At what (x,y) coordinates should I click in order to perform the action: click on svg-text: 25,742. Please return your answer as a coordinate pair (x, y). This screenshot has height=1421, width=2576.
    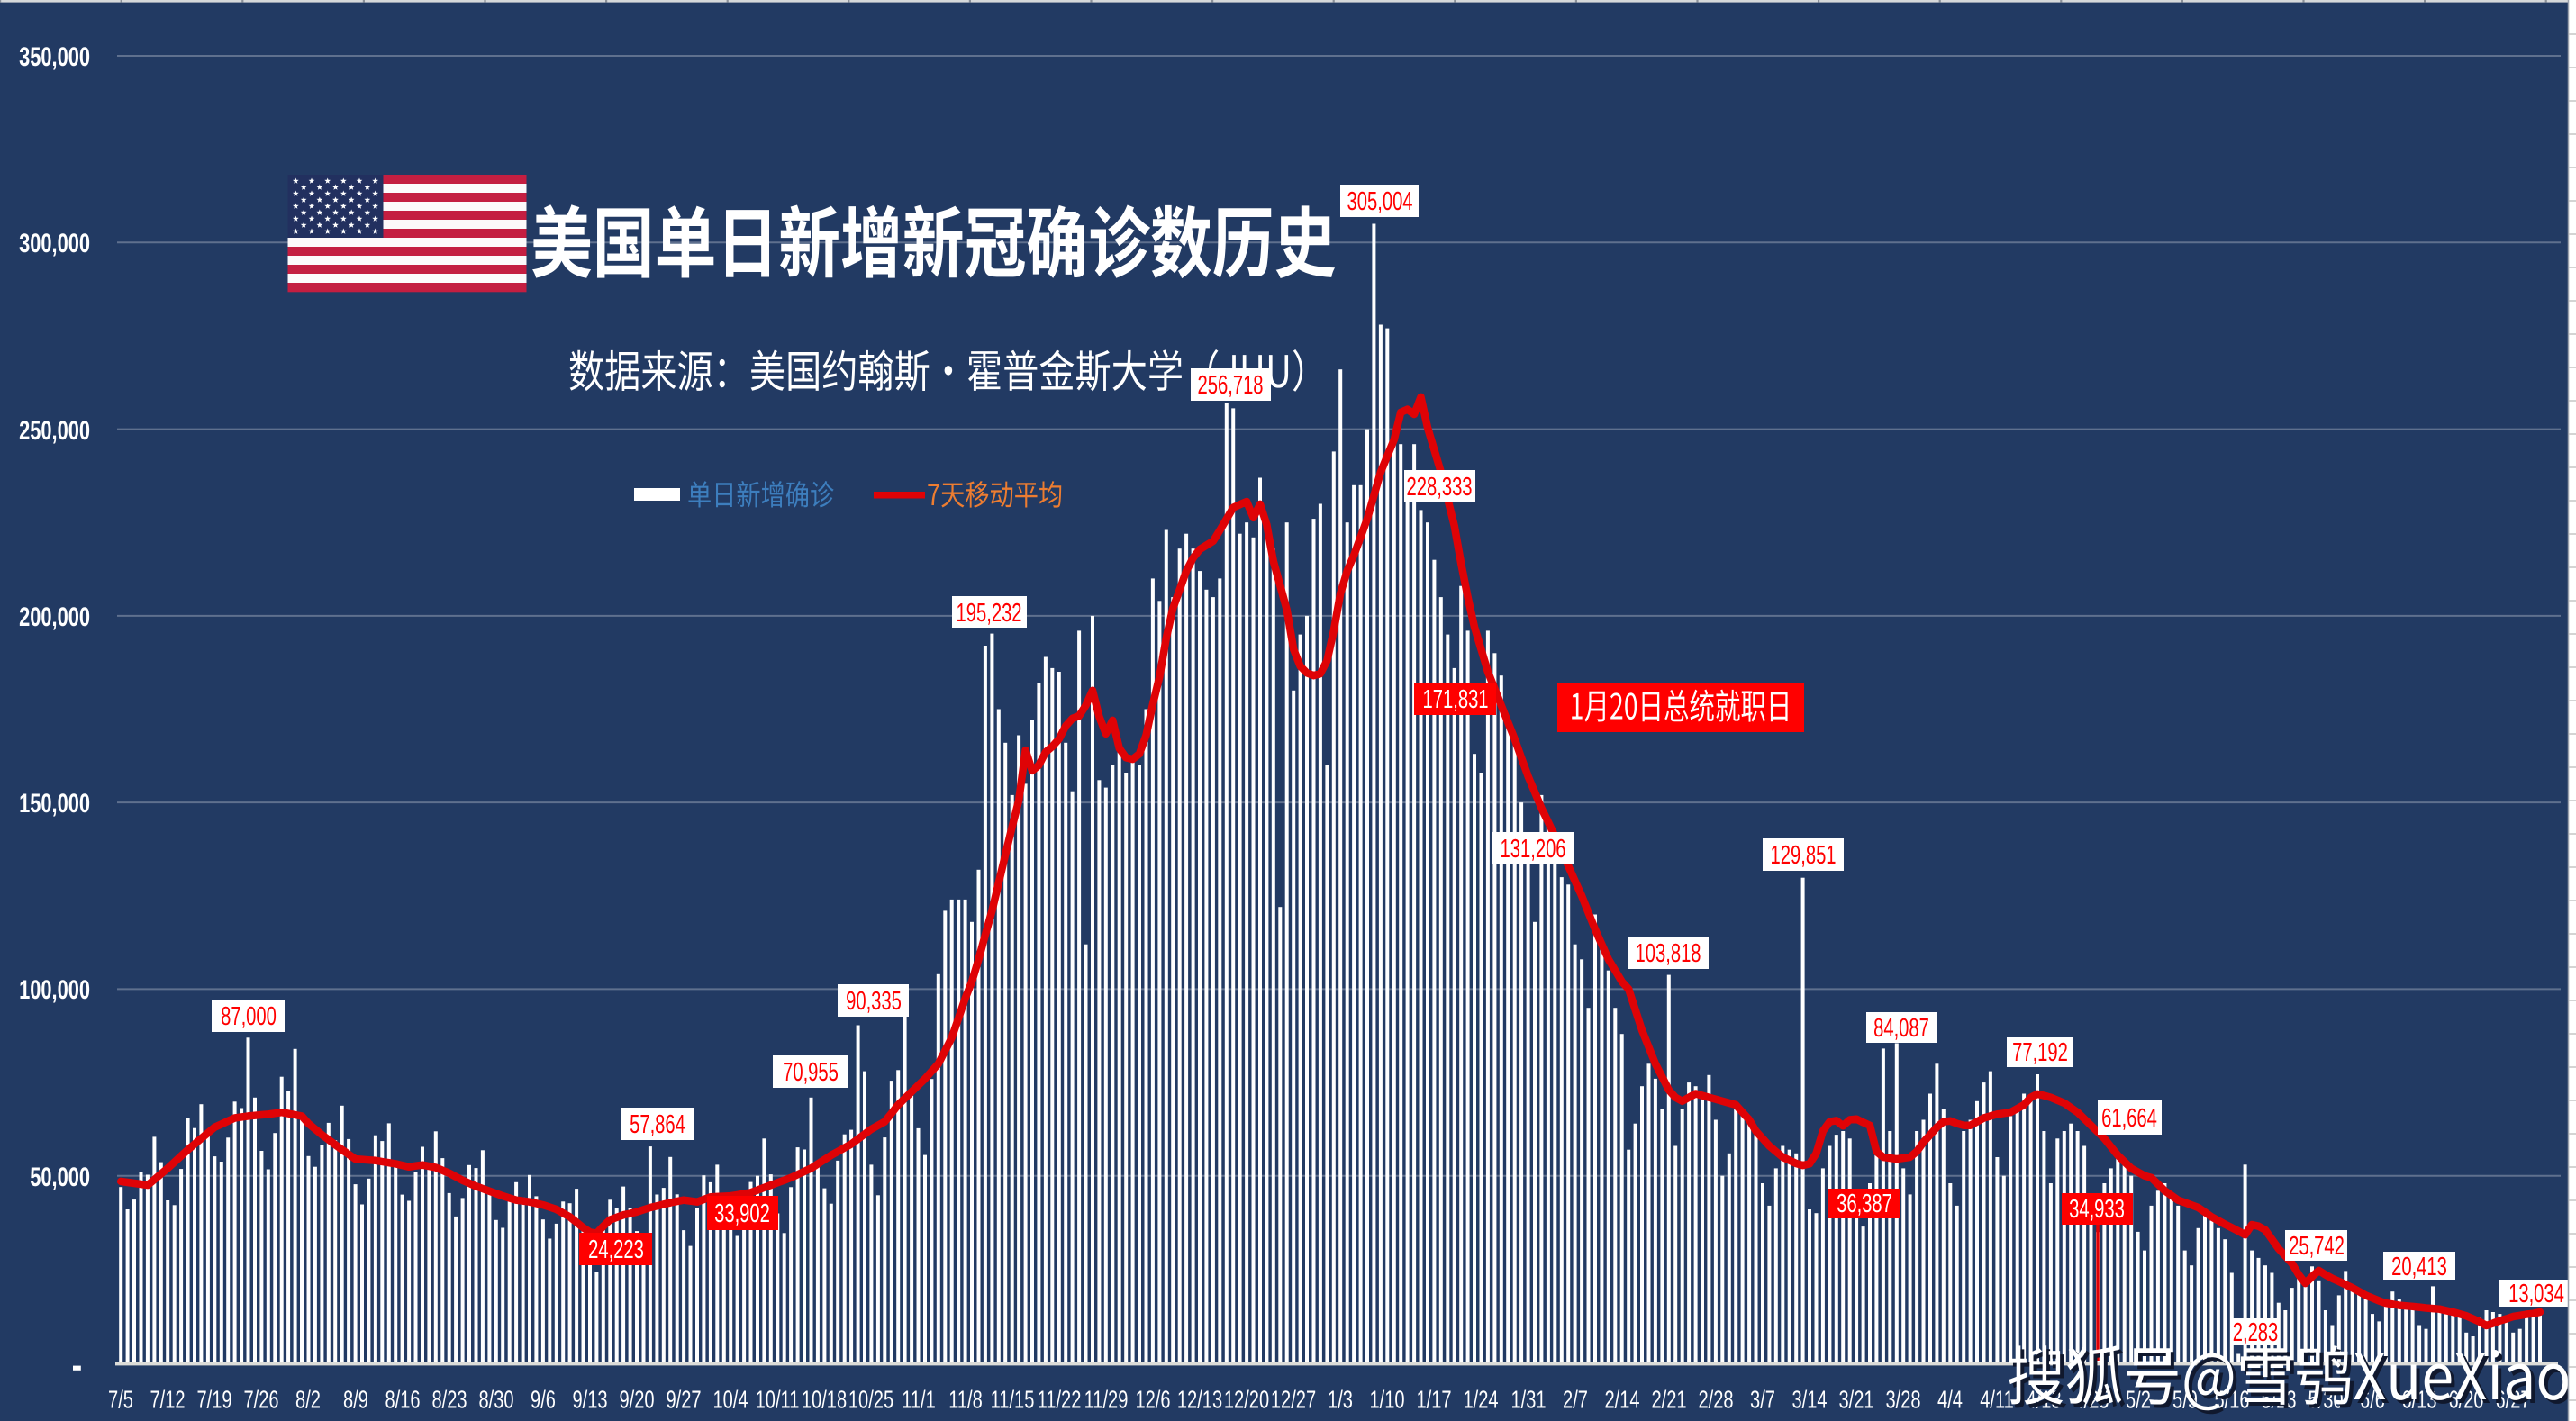
    Looking at the image, I should click on (2317, 1247).